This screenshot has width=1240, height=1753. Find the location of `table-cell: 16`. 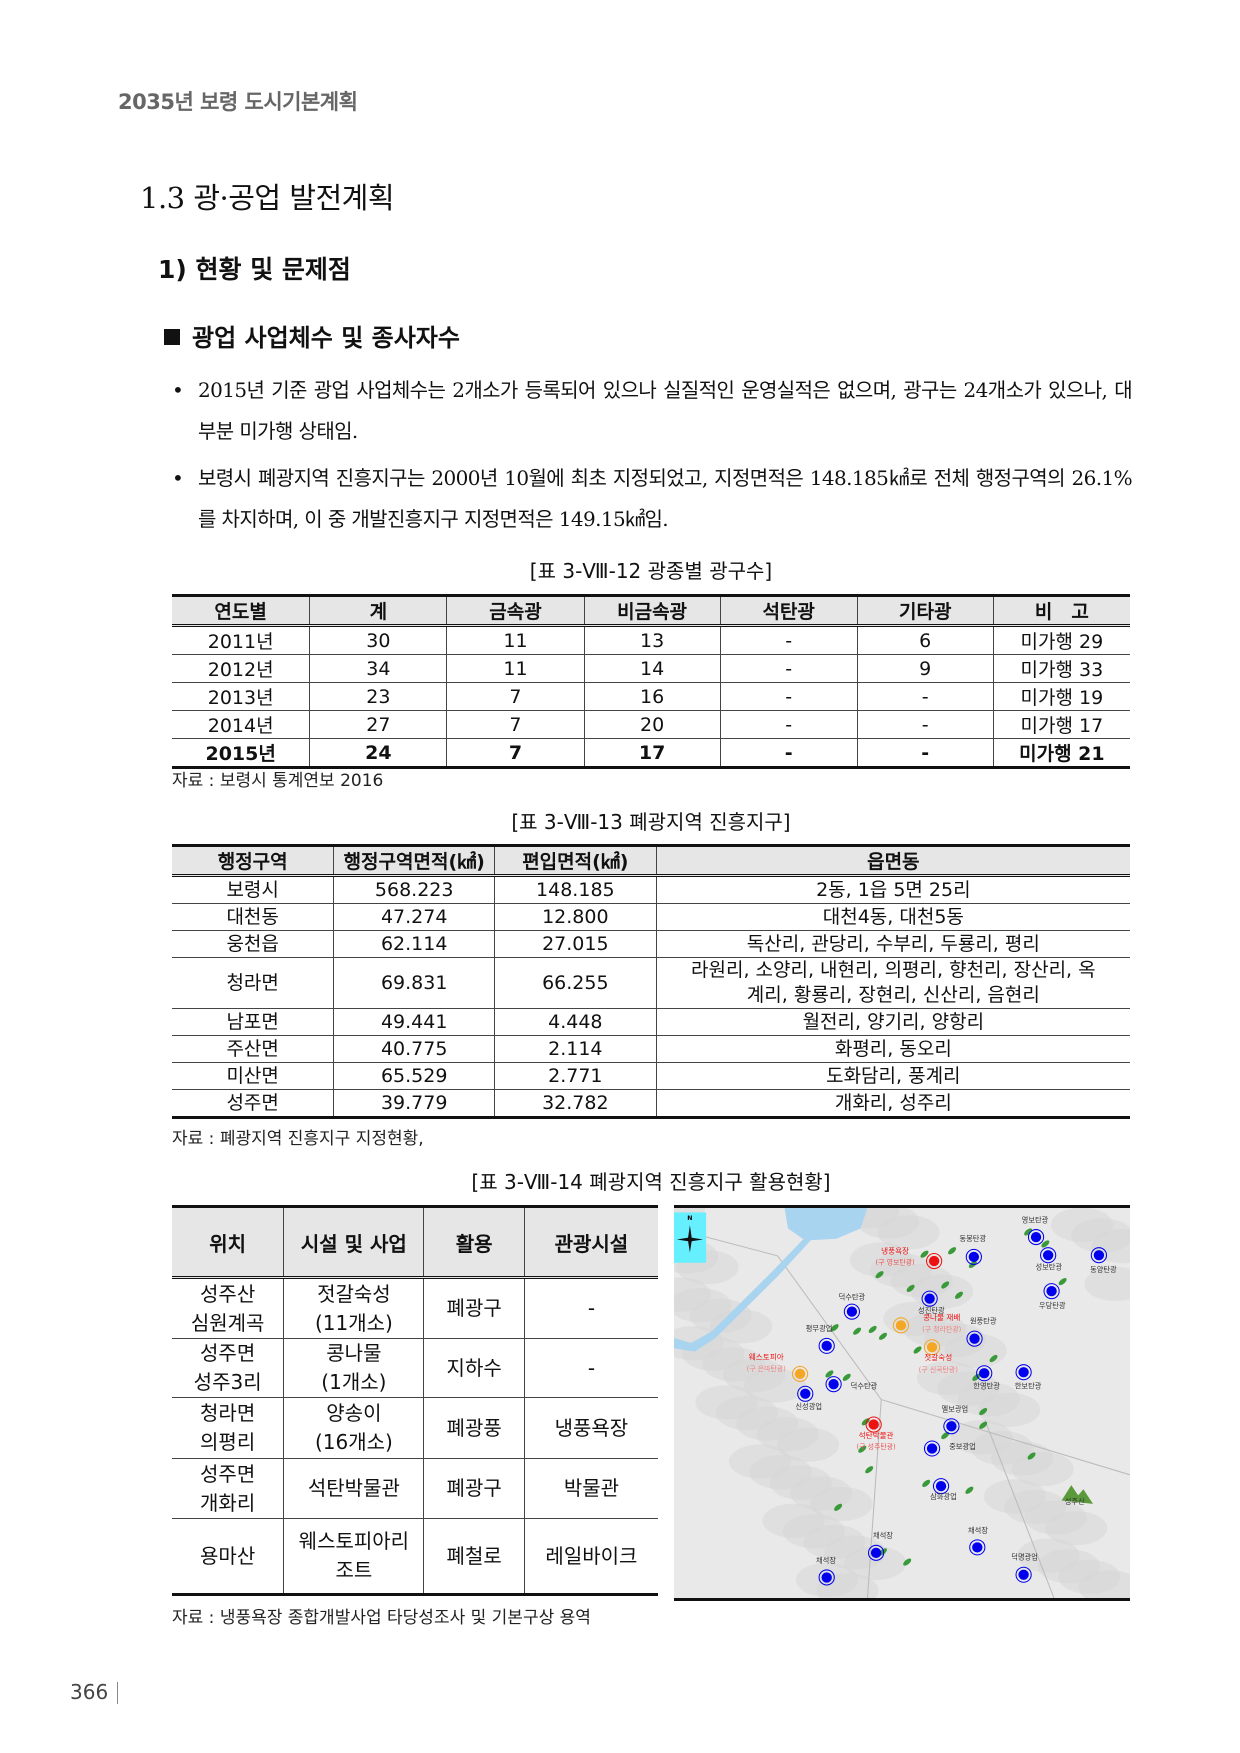

table-cell: 16 is located at coordinates (652, 696).